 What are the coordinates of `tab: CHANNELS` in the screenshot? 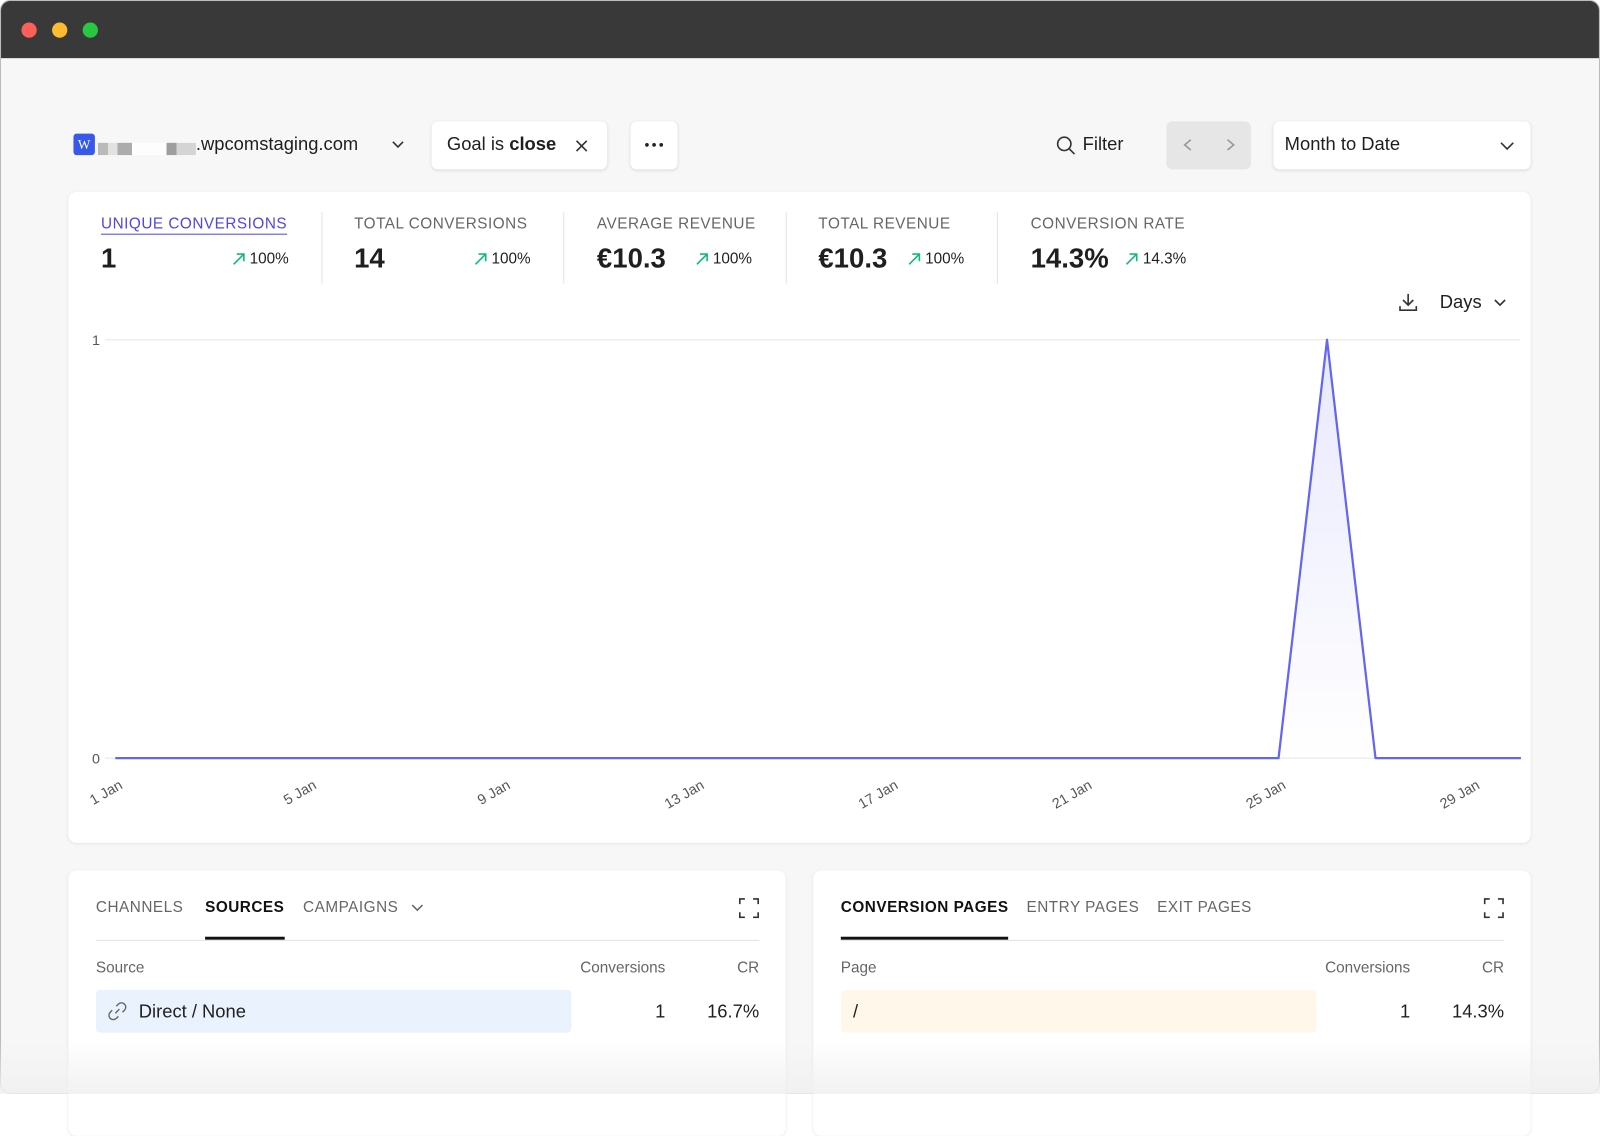 It's located at (139, 907).